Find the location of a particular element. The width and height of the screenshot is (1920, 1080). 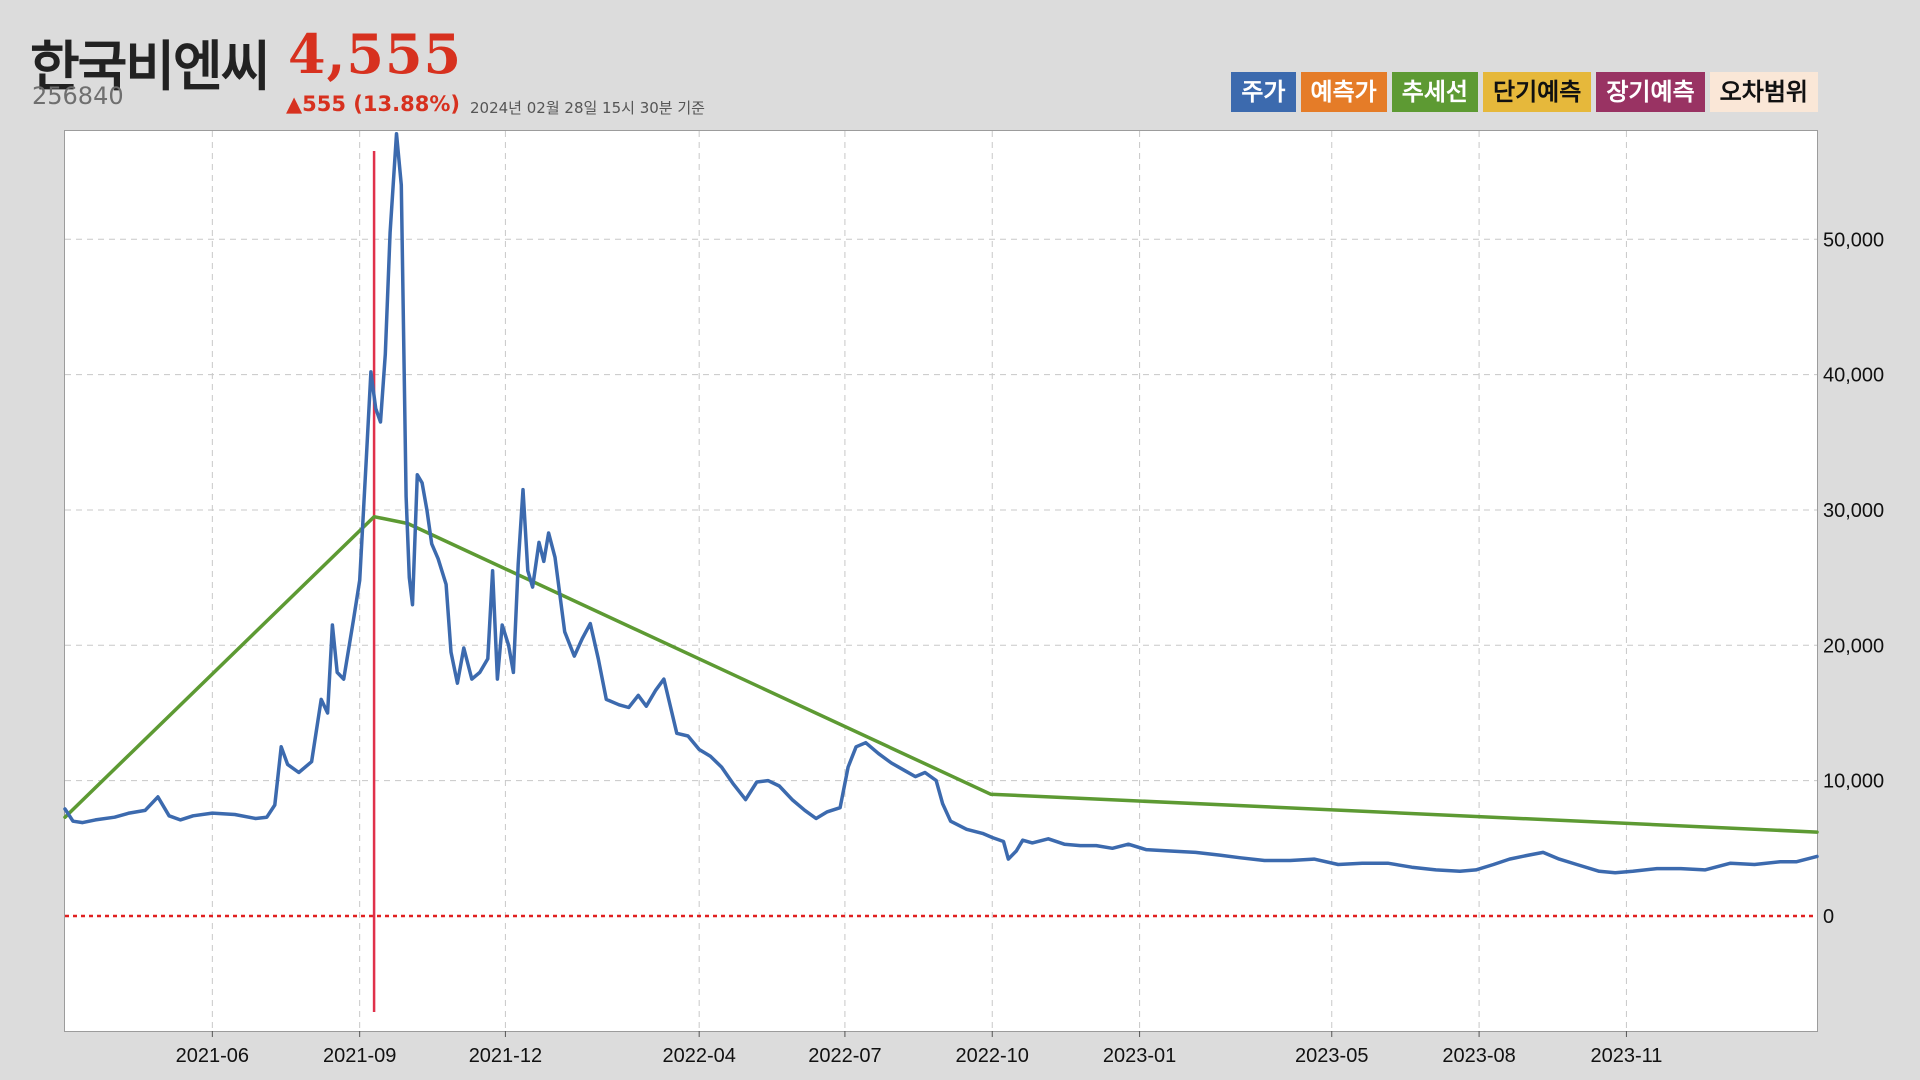

legend-item-error-range: 오차범위 is located at coordinates (1763, 92).